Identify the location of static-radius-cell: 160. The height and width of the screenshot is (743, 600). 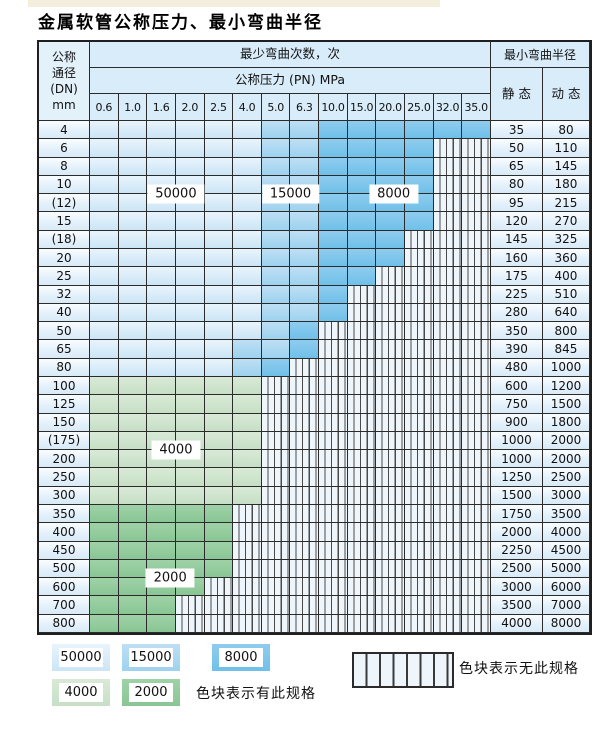
(516, 258).